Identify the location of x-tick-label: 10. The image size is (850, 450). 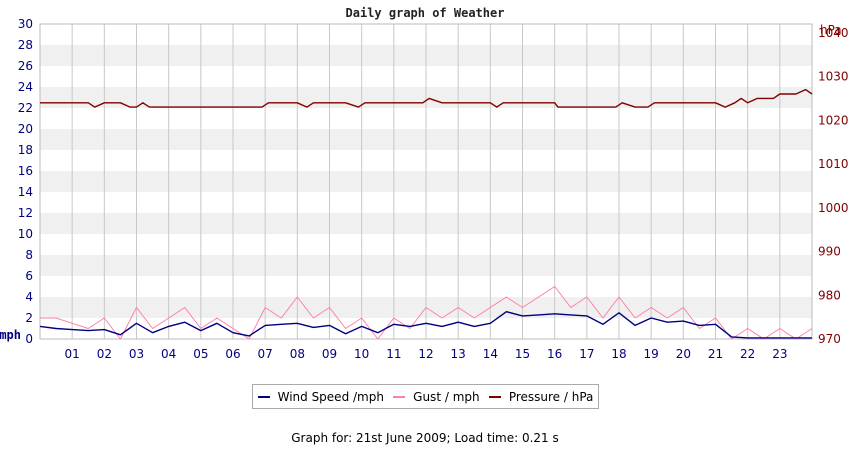
(361, 354).